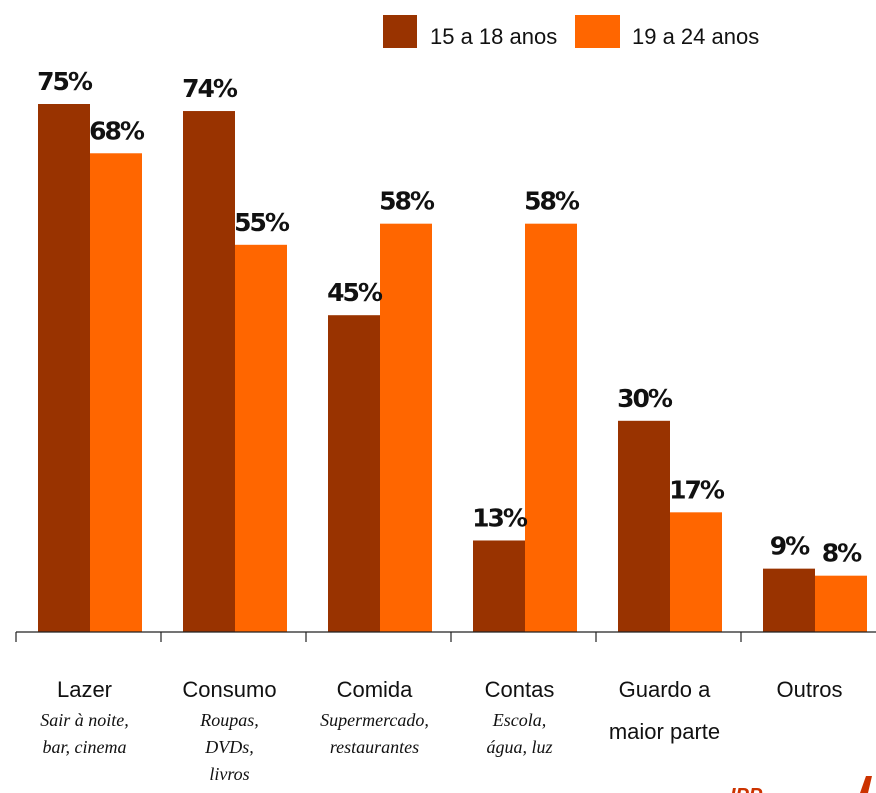 Image resolution: width=876 pixels, height=793 pixels. What do you see at coordinates (84, 689) in the screenshot?
I see `category-label-0-line-0: Lazer` at bounding box center [84, 689].